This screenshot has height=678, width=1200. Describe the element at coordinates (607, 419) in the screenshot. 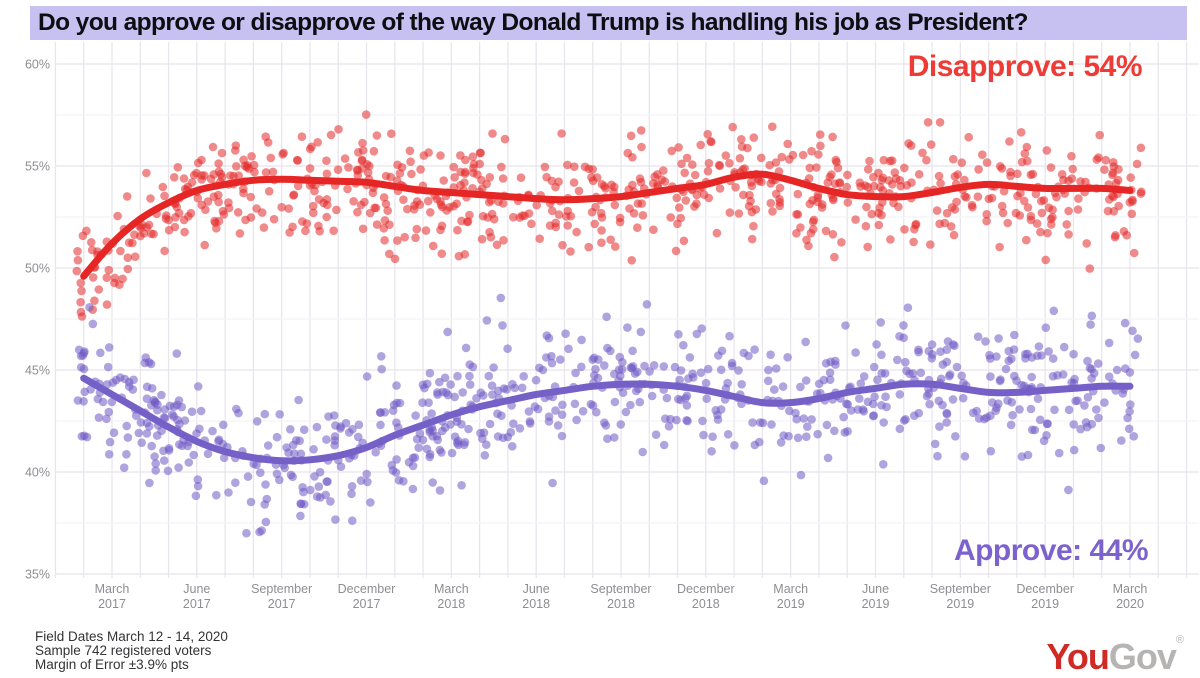

I see `approve-trend-line` at that location.